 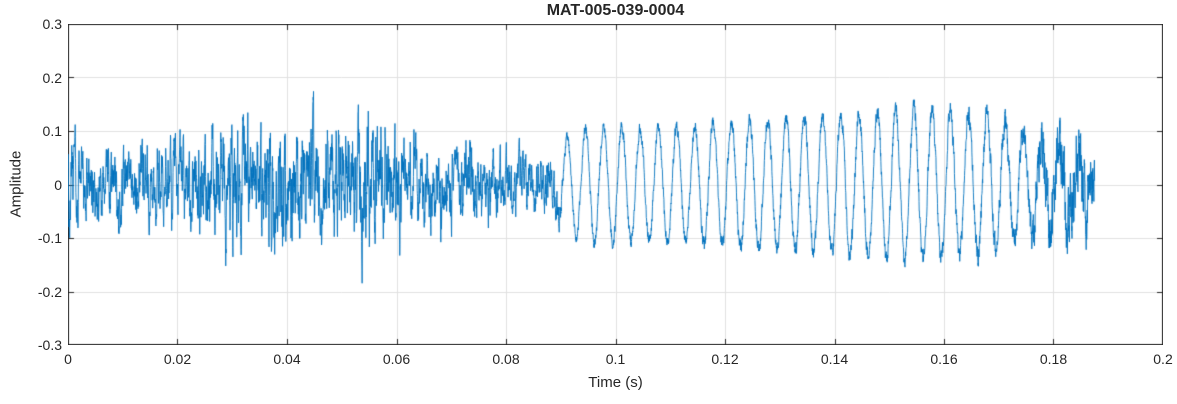 What do you see at coordinates (944, 359) in the screenshot?
I see `x-tick-label: 0.16` at bounding box center [944, 359].